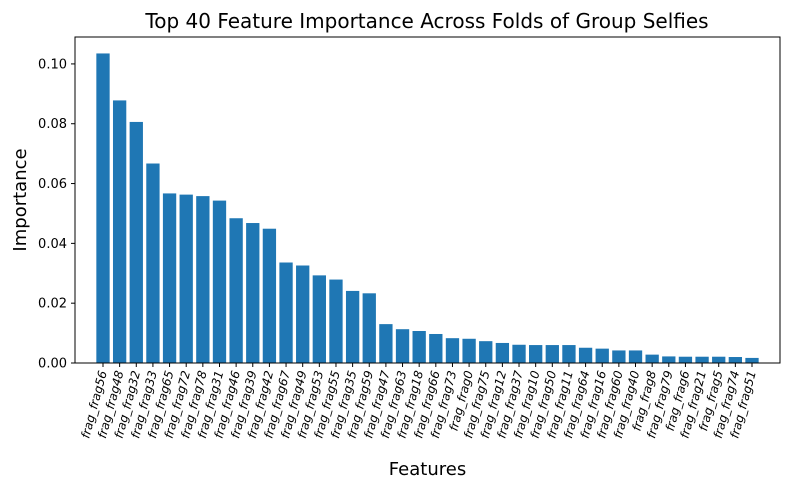 The width and height of the screenshot is (790, 493). What do you see at coordinates (585, 355) in the screenshot?
I see `bar-frag_frag64` at bounding box center [585, 355].